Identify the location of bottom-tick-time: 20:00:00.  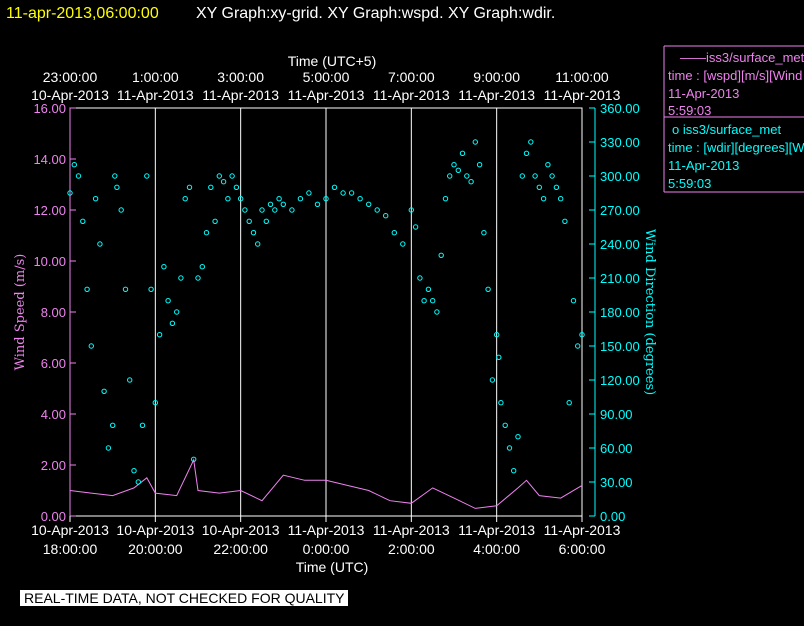
(155, 549).